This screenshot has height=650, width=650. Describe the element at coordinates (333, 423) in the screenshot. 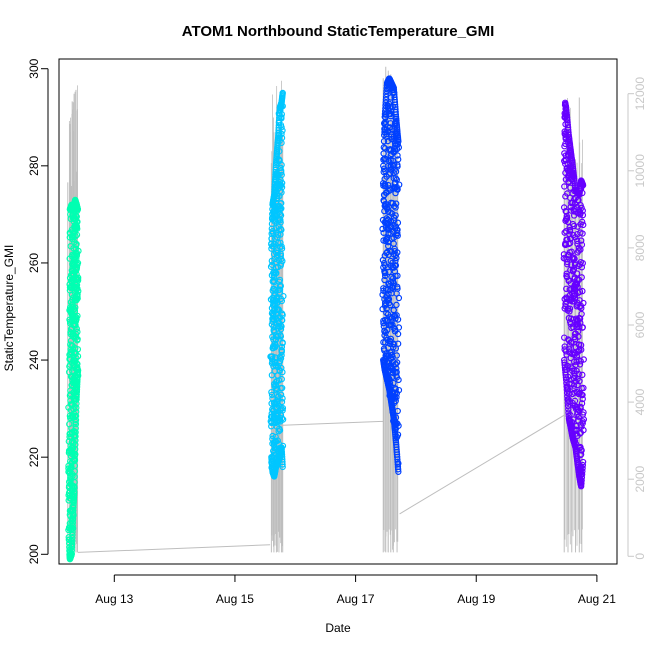

I see `altitude-connector` at that location.